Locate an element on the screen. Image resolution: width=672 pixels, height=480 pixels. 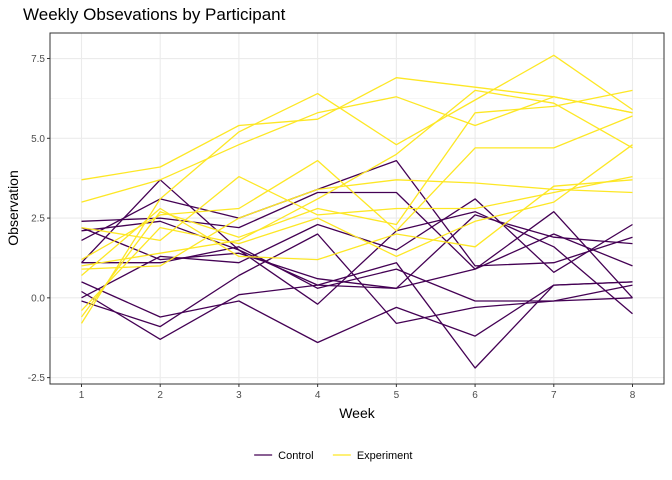
x-tick-label: 2 is located at coordinates (160, 395).